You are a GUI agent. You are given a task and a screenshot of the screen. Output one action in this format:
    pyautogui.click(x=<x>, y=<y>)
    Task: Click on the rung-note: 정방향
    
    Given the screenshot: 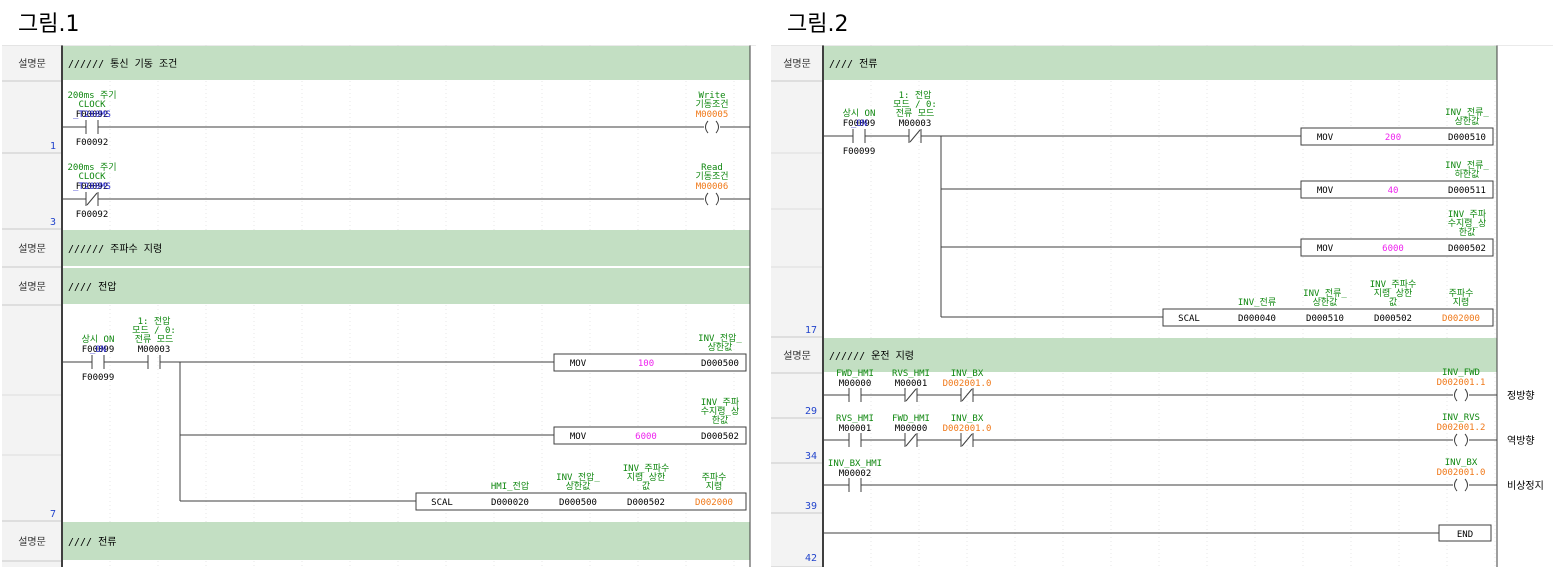 What is the action you would take?
    pyautogui.click(x=1521, y=396)
    